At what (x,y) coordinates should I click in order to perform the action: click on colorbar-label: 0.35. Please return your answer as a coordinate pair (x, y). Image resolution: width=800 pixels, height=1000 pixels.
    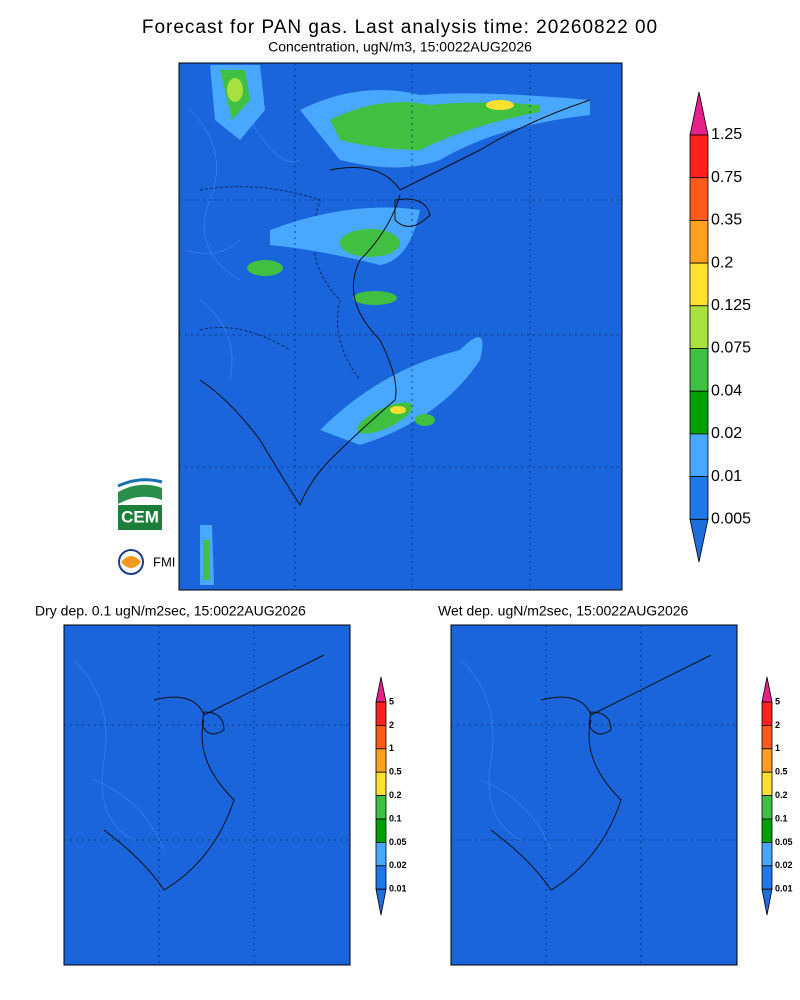
    Looking at the image, I should click on (726, 220).